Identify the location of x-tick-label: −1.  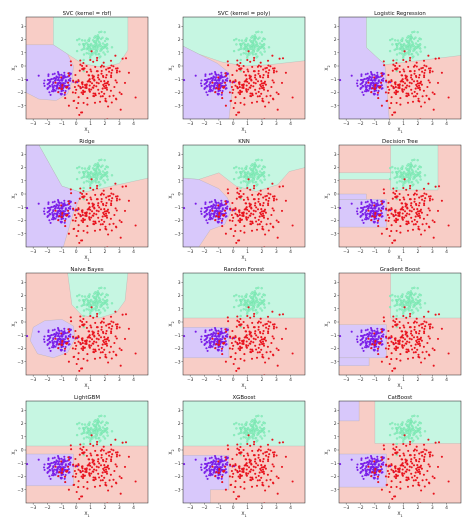
(219, 251).